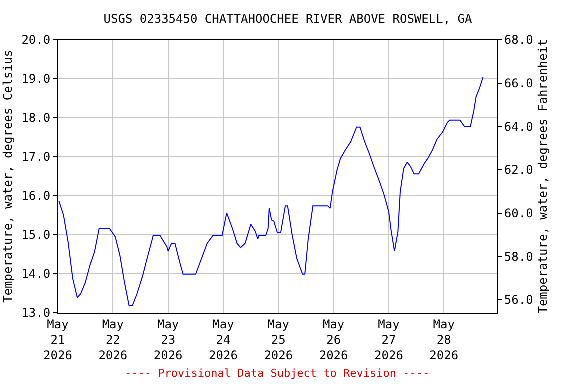 This screenshot has width=576, height=384. Describe the element at coordinates (36, 118) in the screenshot. I see `y-tick-label: 18.0` at that location.